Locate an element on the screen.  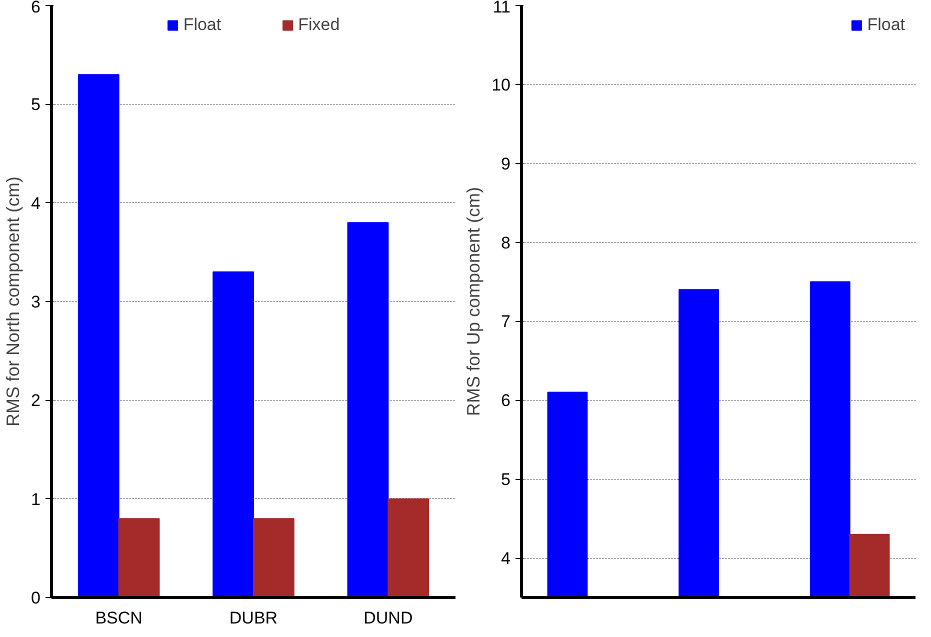
y-axis-title: RMS for Up component (cm) is located at coordinates (474, 301).